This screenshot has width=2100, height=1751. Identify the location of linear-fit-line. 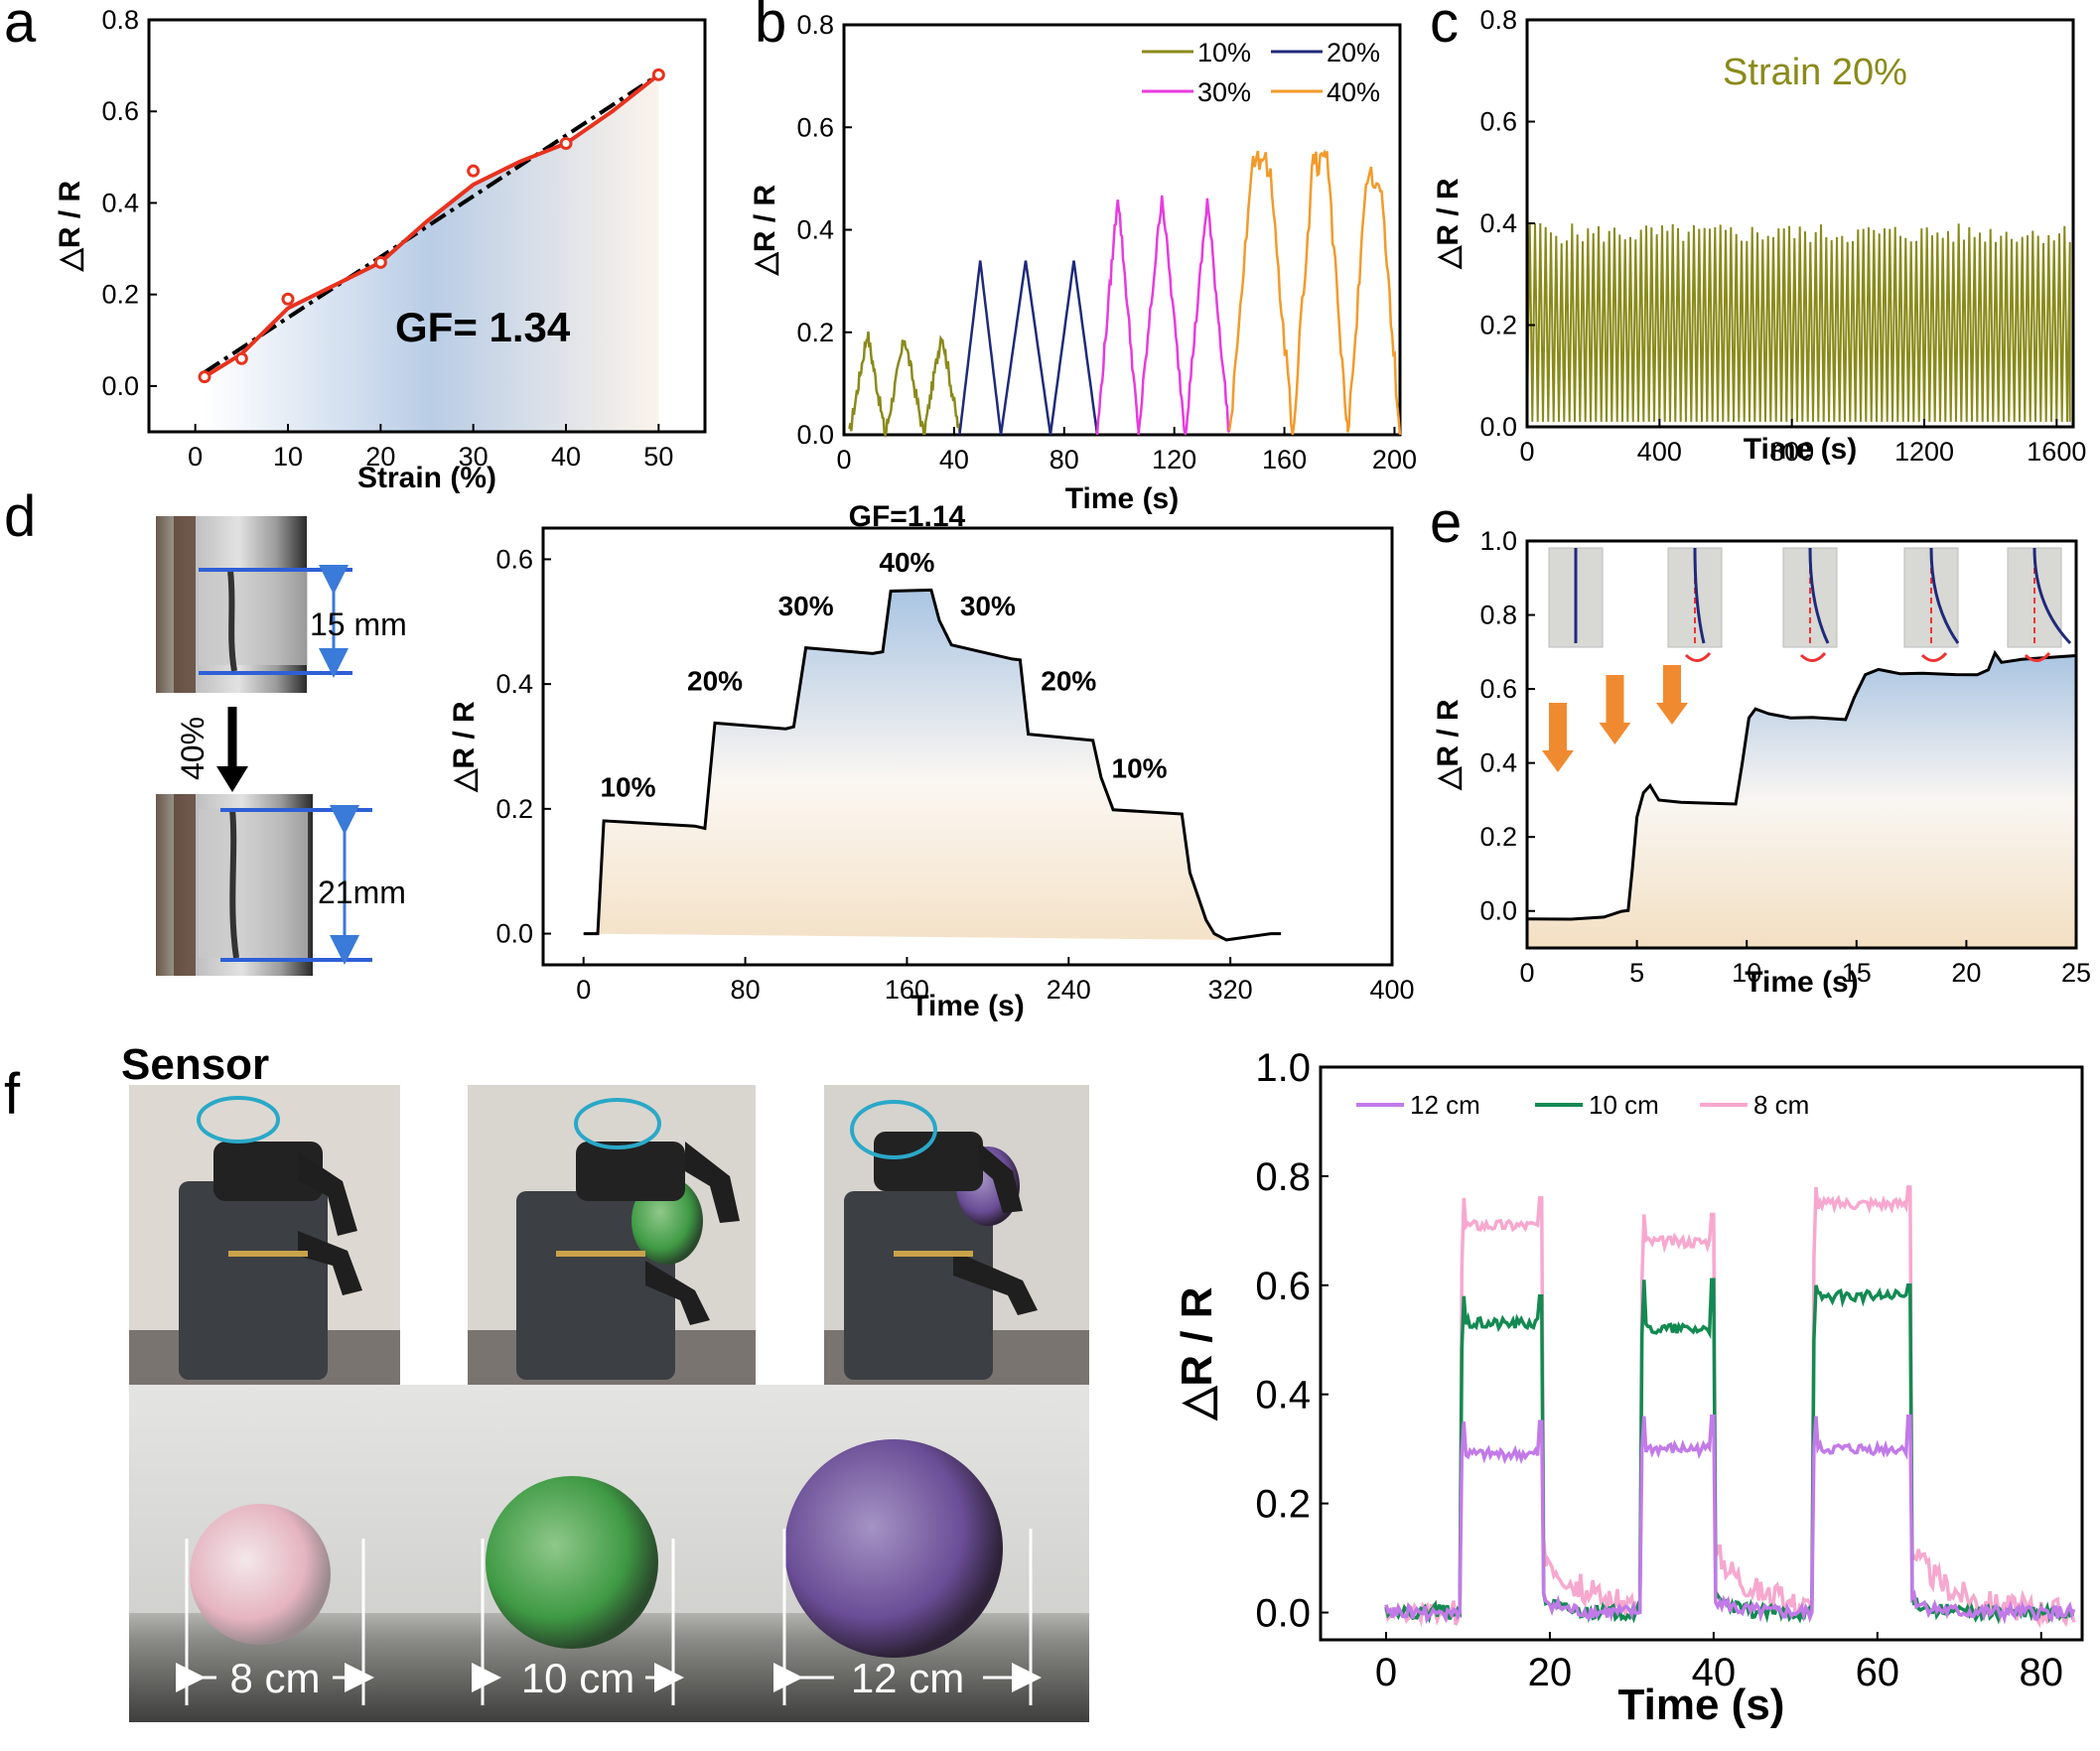
(431, 223).